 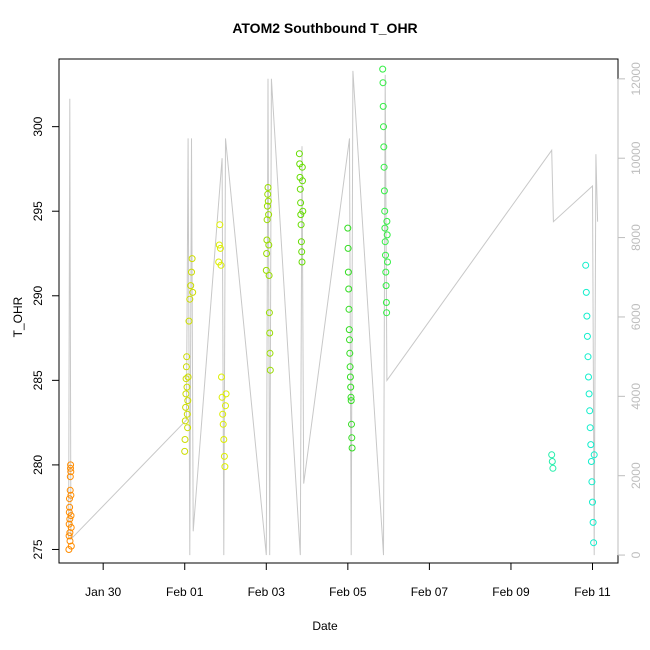 What do you see at coordinates (592, 592) in the screenshot?
I see `x-tick-label: Feb 11` at bounding box center [592, 592].